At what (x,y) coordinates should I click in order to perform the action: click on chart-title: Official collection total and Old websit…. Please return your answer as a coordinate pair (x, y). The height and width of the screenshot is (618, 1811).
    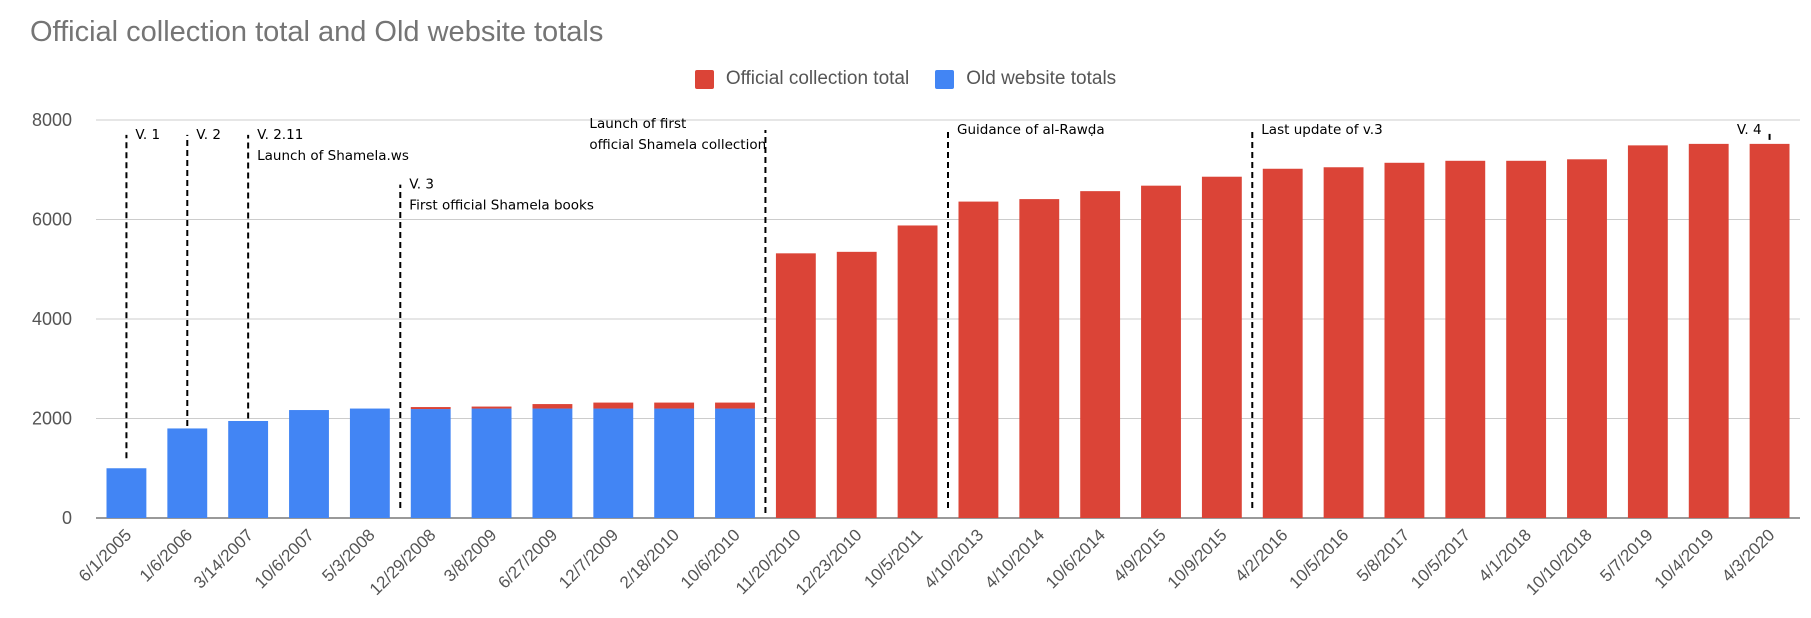
    Looking at the image, I should click on (317, 32).